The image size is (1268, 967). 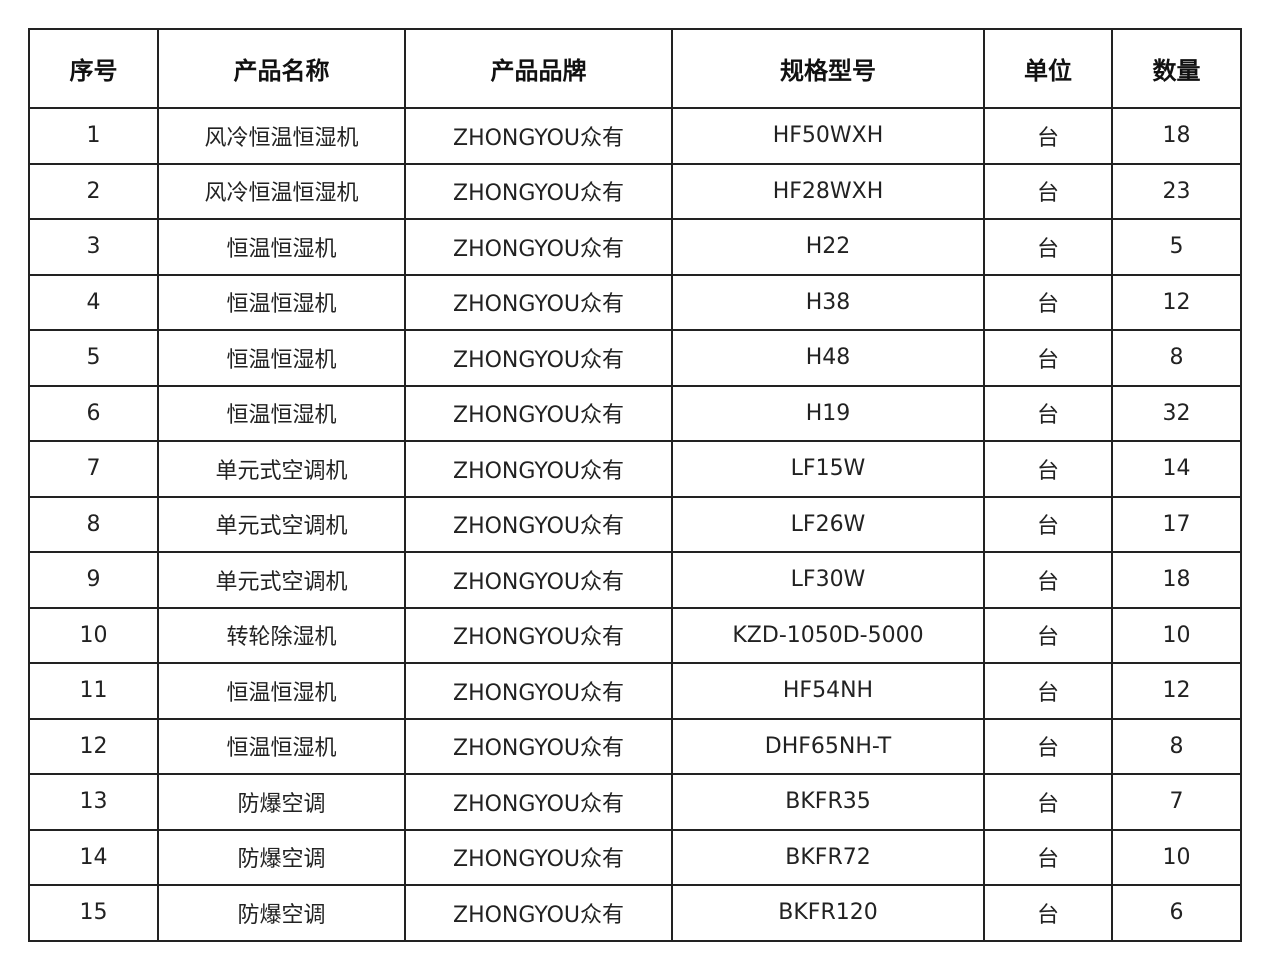 I want to click on cell-model: BKFR35, so click(x=828, y=802).